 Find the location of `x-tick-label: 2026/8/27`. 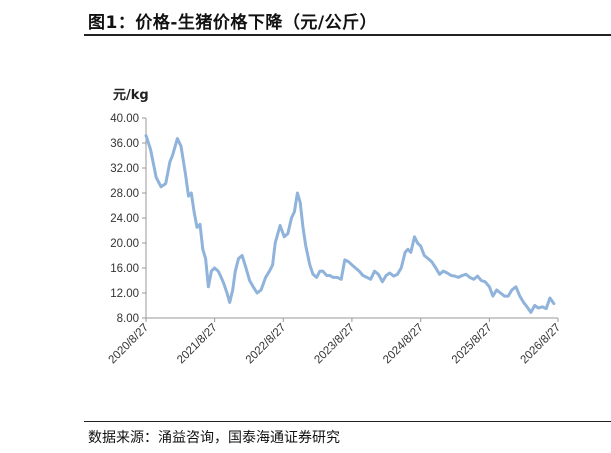

x-tick-label: 2026/8/27 is located at coordinates (540, 344).